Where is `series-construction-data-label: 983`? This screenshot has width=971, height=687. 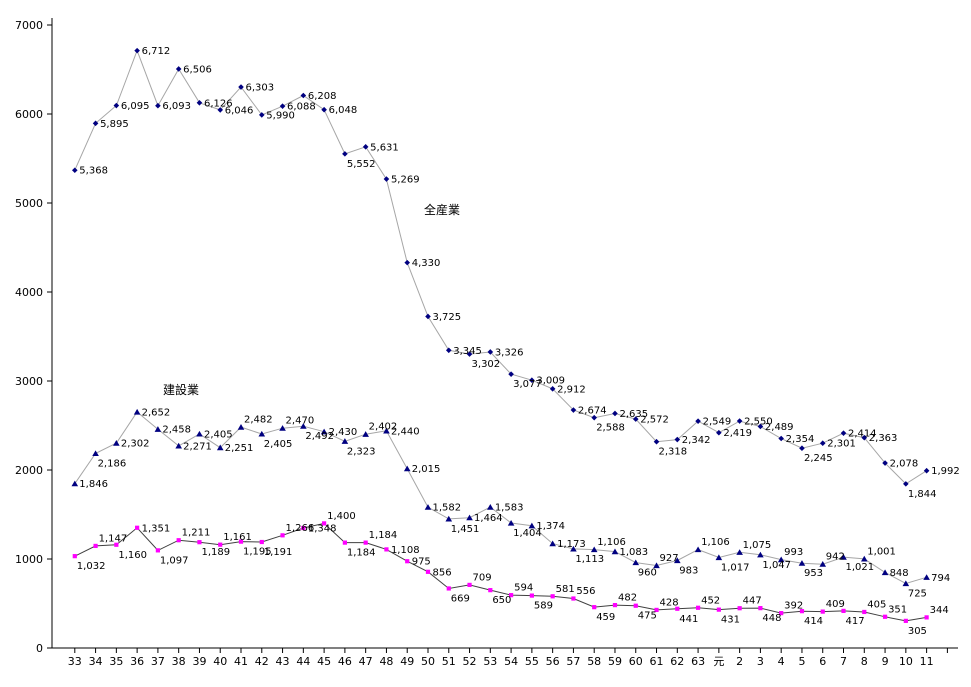
series-construction-data-label: 983 is located at coordinates (688, 571).